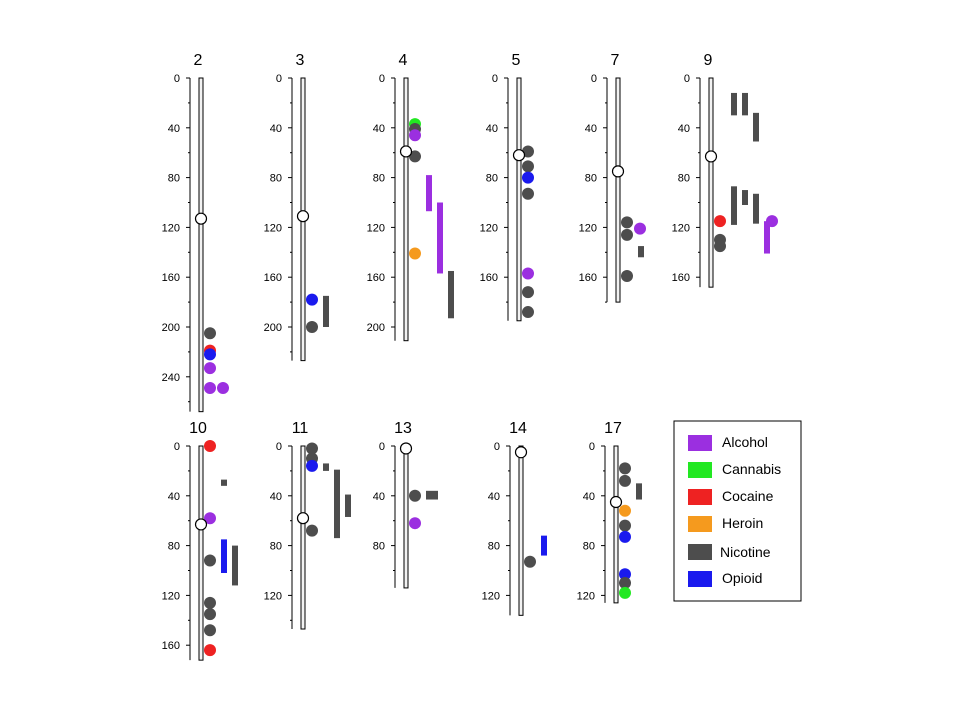 The height and width of the screenshot is (720, 960). What do you see at coordinates (708, 60) in the screenshot?
I see `chromosome-label: 9` at bounding box center [708, 60].